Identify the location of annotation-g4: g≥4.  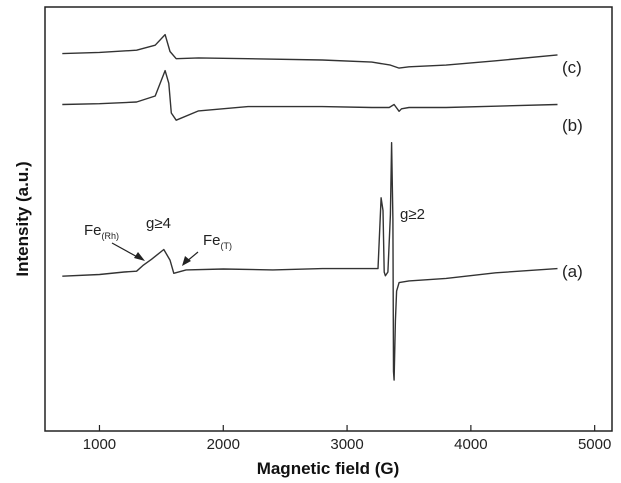
(158, 223).